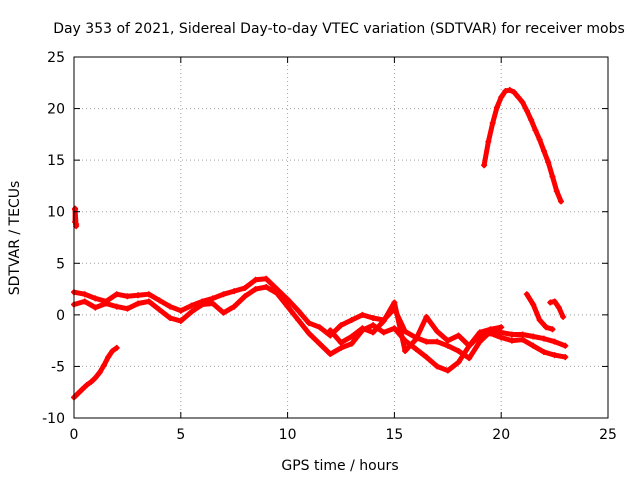  What do you see at coordinates (53, 419) in the screenshot?
I see `y-tick-label: -10` at bounding box center [53, 419].